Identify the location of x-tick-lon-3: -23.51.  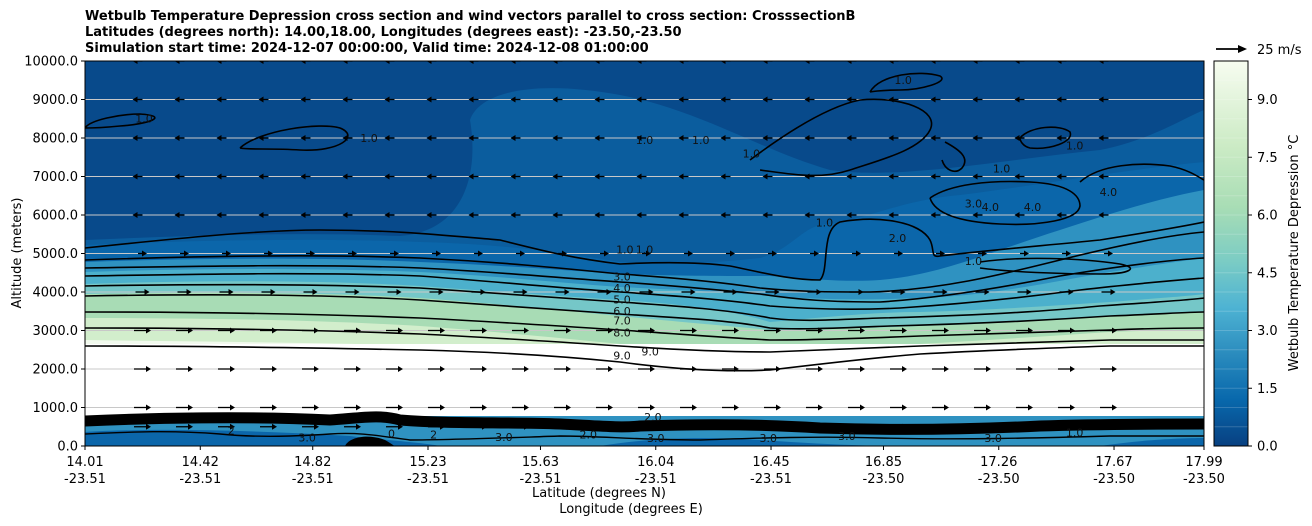
(428, 479).